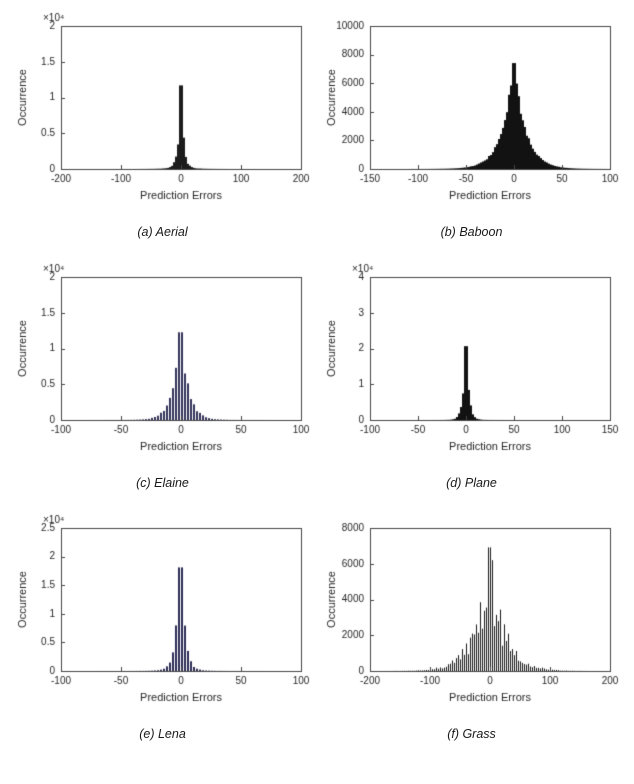 This screenshot has height=784, width=634. Describe the element at coordinates (162, 108) in the screenshot. I see `histogram-canvas-aerial` at that location.